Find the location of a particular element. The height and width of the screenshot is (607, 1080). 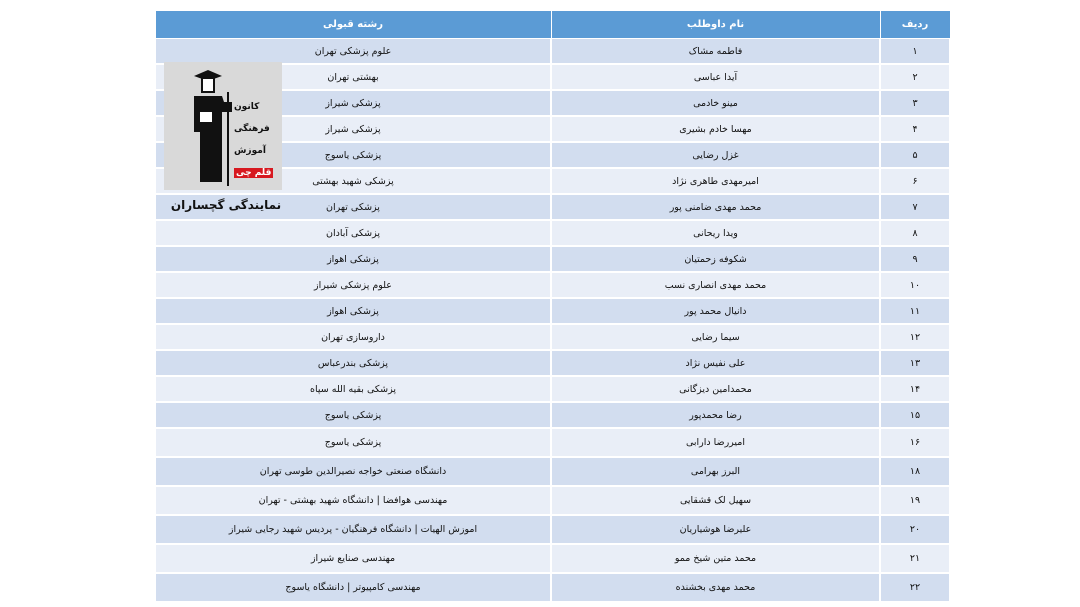

cell-name: دانیال محمد پور is located at coordinates (715, 311).